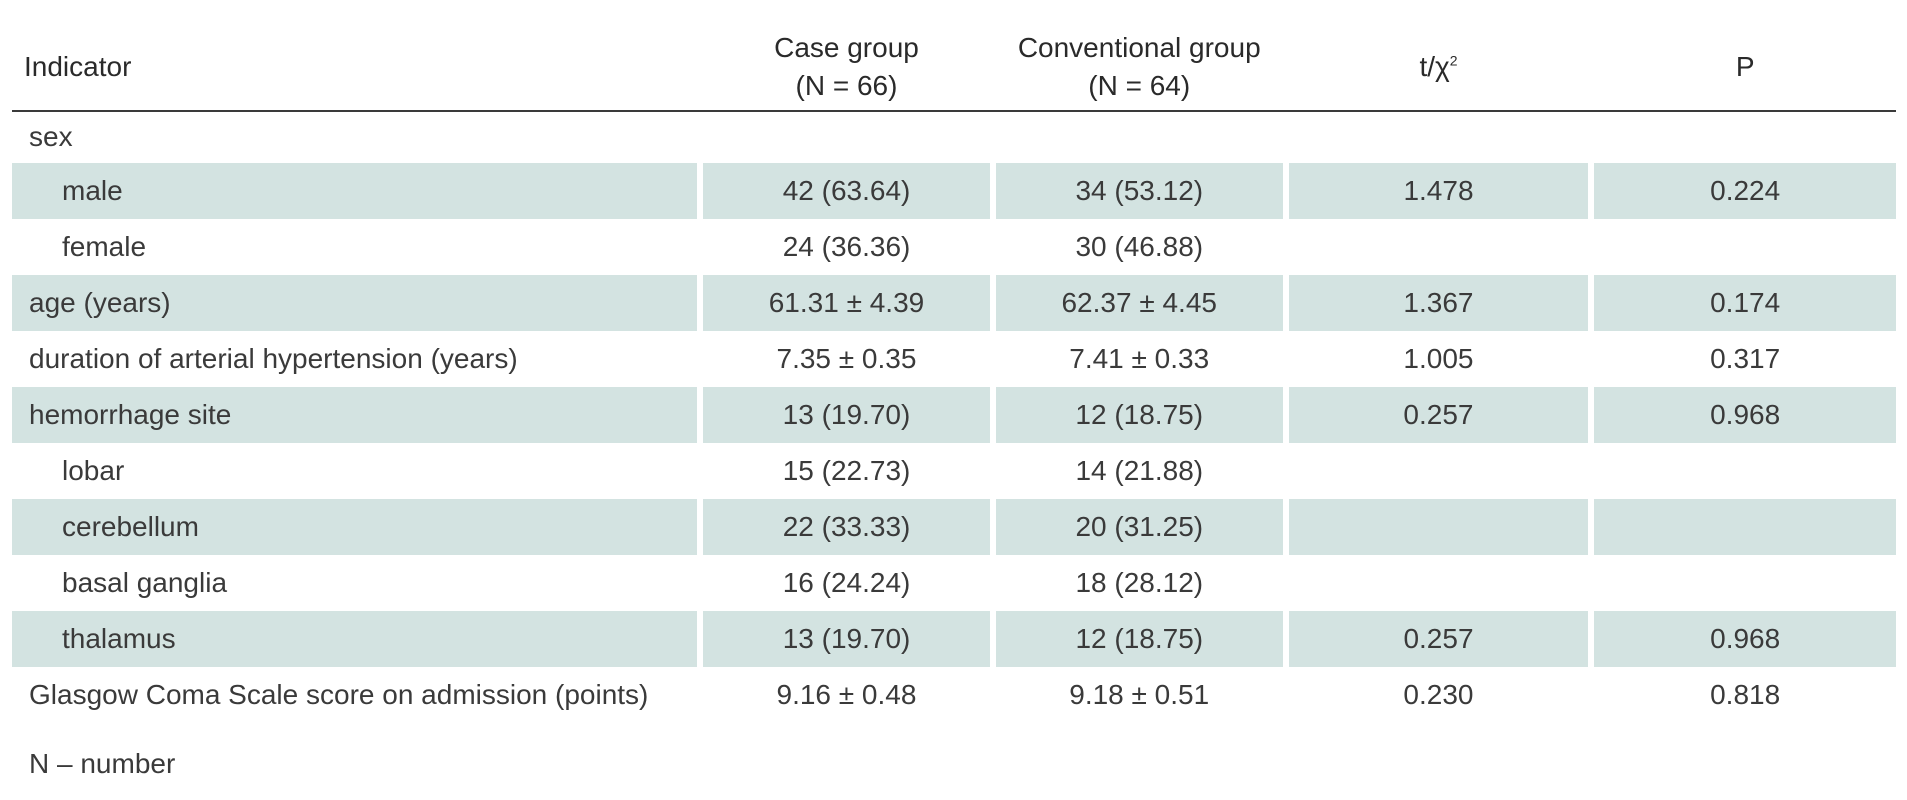 The height and width of the screenshot is (800, 1907). Describe the element at coordinates (1139, 358) in the screenshot. I see `conventional-group-value: 7.41 ± 0.33` at that location.